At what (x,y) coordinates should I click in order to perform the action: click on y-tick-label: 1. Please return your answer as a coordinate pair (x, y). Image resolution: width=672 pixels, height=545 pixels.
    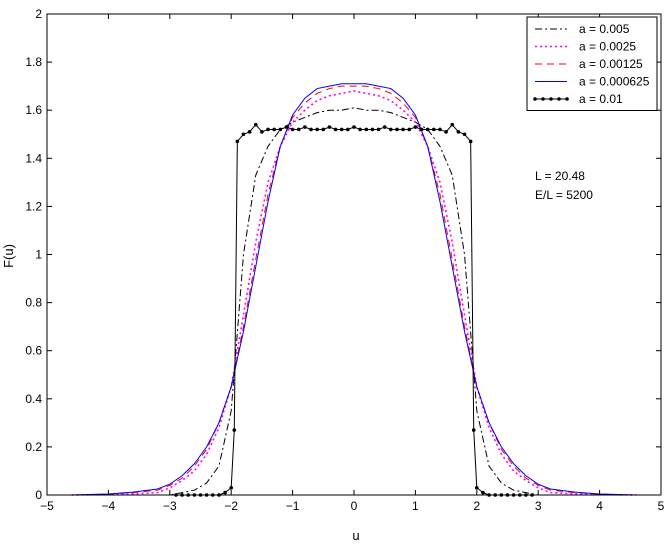
    Looking at the image, I should click on (38, 255).